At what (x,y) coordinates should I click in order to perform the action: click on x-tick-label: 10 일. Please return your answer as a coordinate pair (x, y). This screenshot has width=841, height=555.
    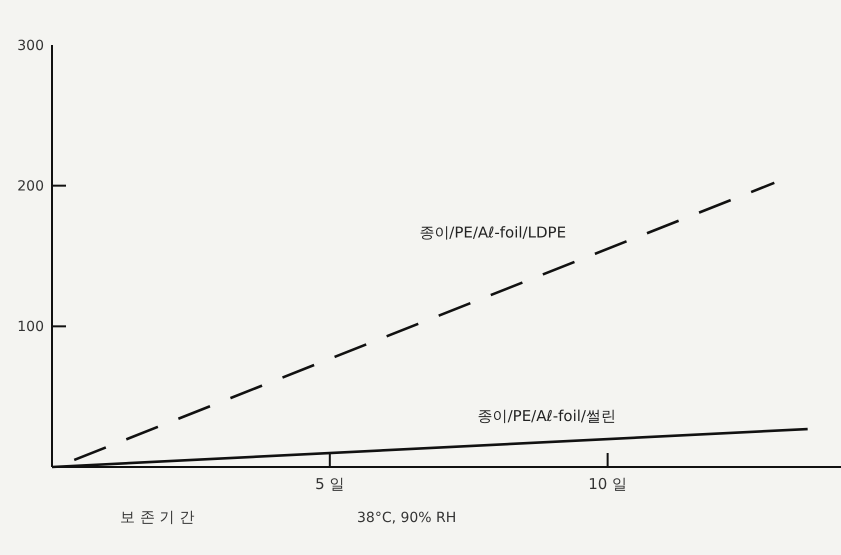
    Looking at the image, I should click on (608, 484).